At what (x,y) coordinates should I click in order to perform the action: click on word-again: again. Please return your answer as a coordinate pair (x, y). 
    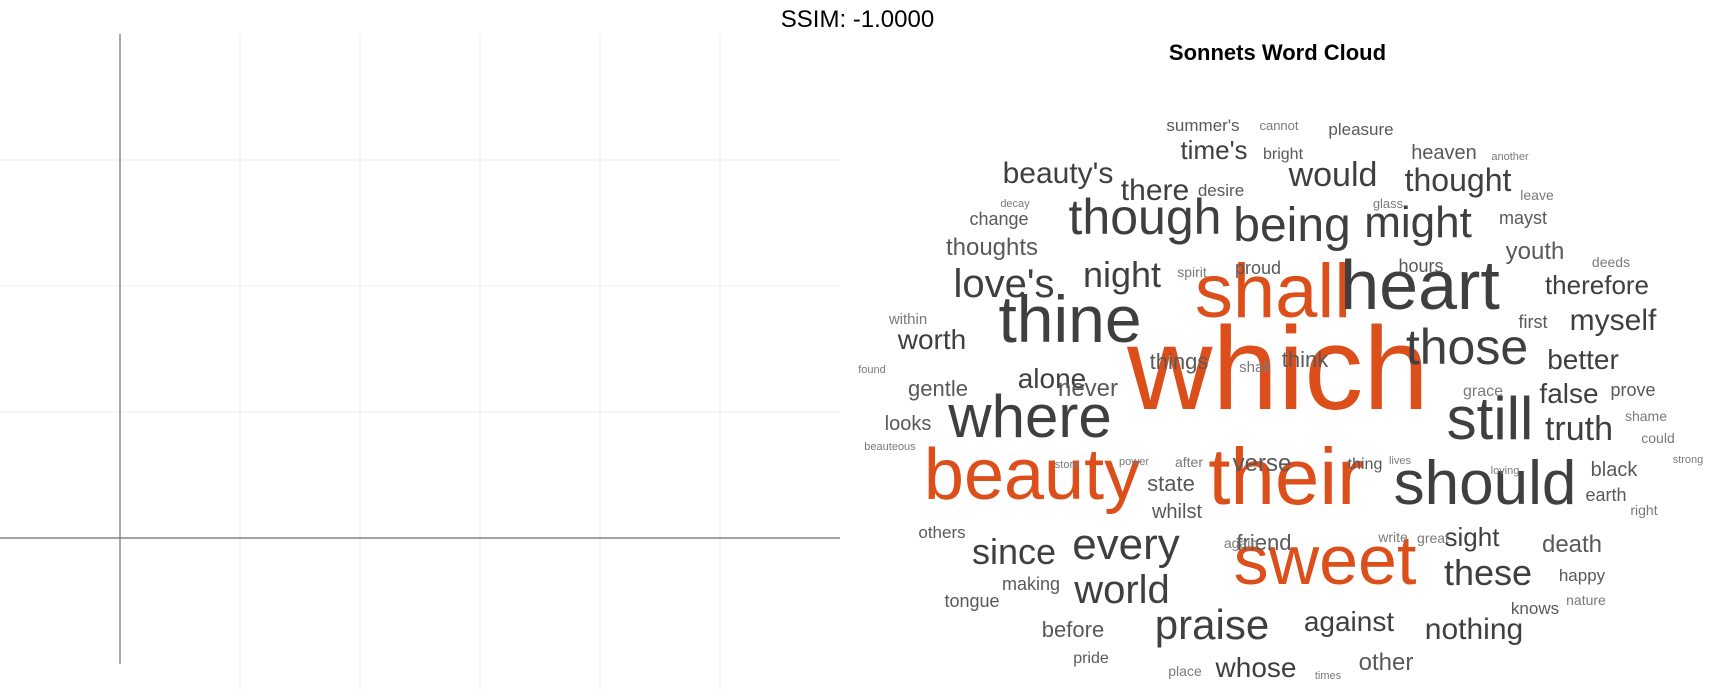
    Looking at the image, I should click on (1241, 543).